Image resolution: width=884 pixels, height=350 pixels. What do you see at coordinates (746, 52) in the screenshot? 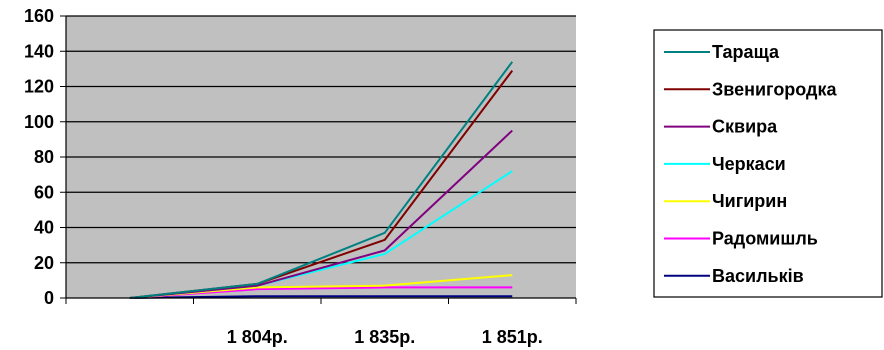
I see `legend-label: Тараща` at bounding box center [746, 52].